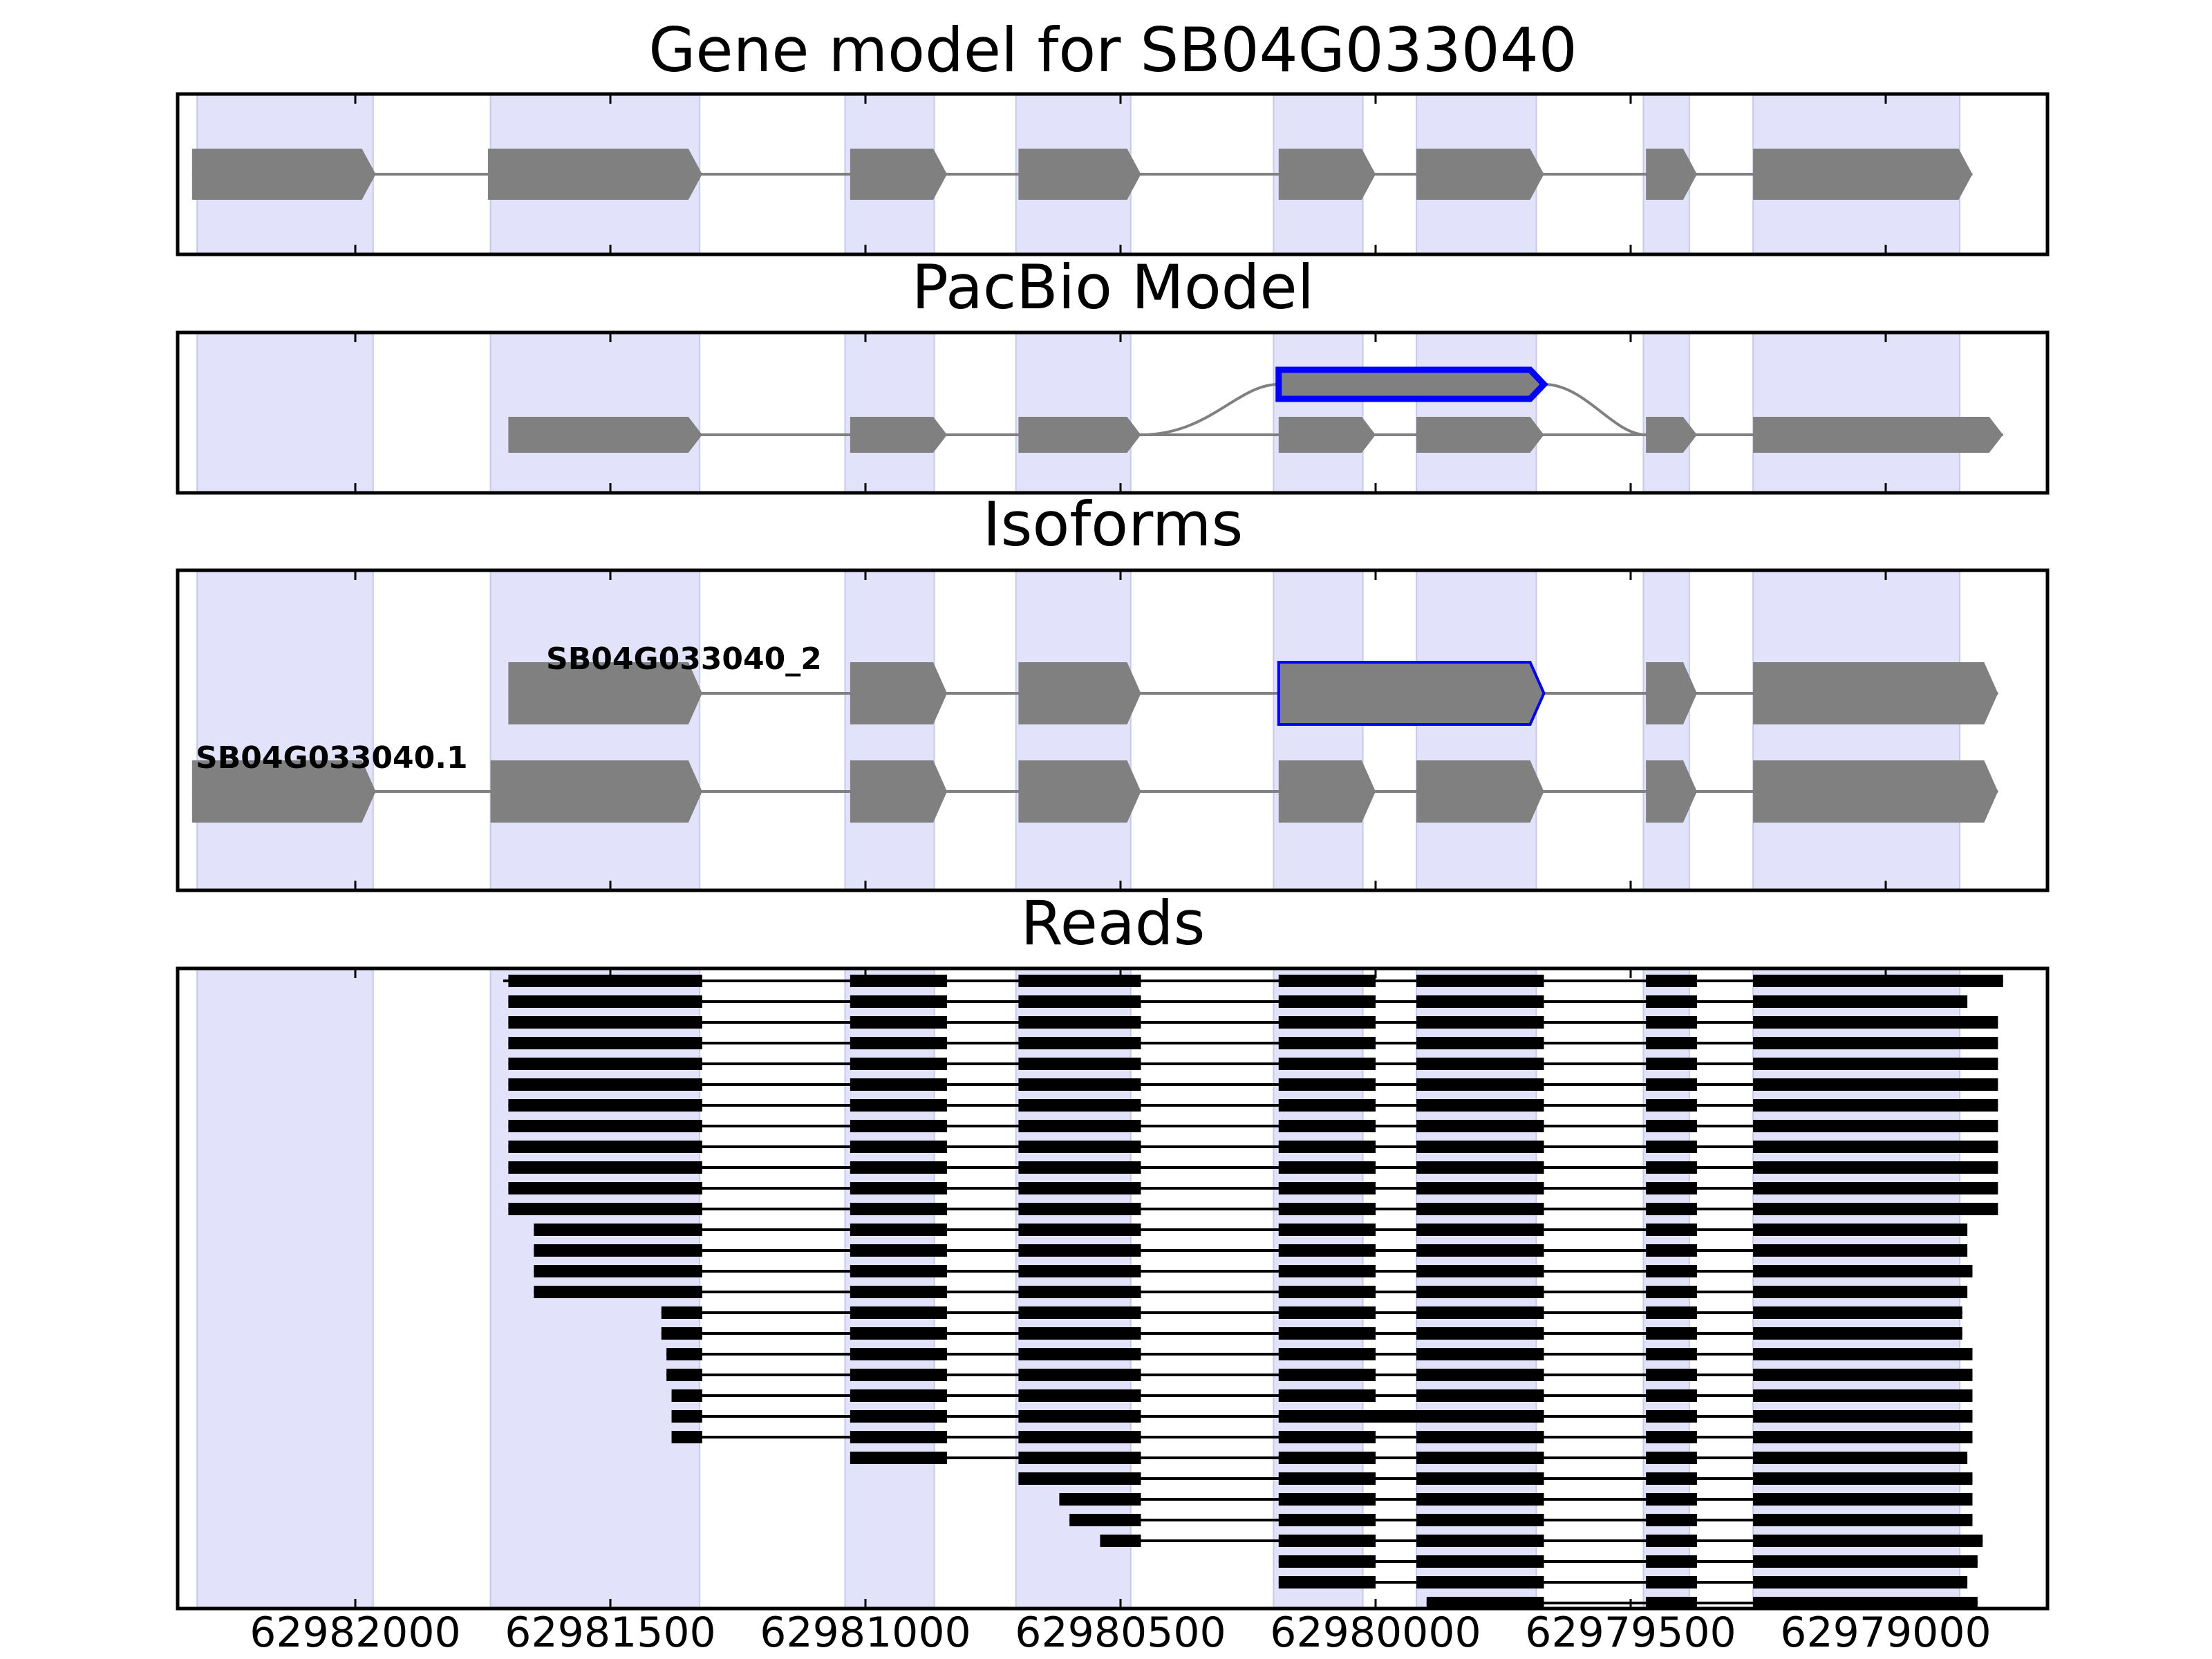 Image resolution: width=2212 pixels, height=1659 pixels. Describe the element at coordinates (1412, 384) in the screenshot. I see `retained-intron-exon` at that location.